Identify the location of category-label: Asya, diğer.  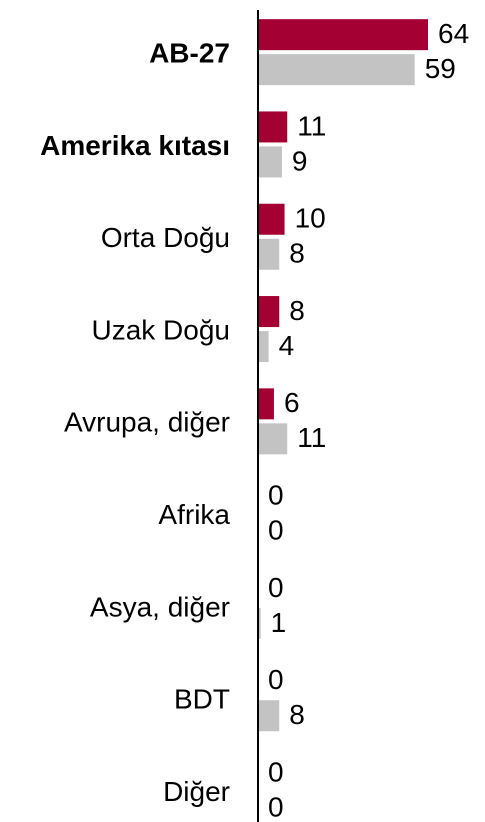
(160, 606).